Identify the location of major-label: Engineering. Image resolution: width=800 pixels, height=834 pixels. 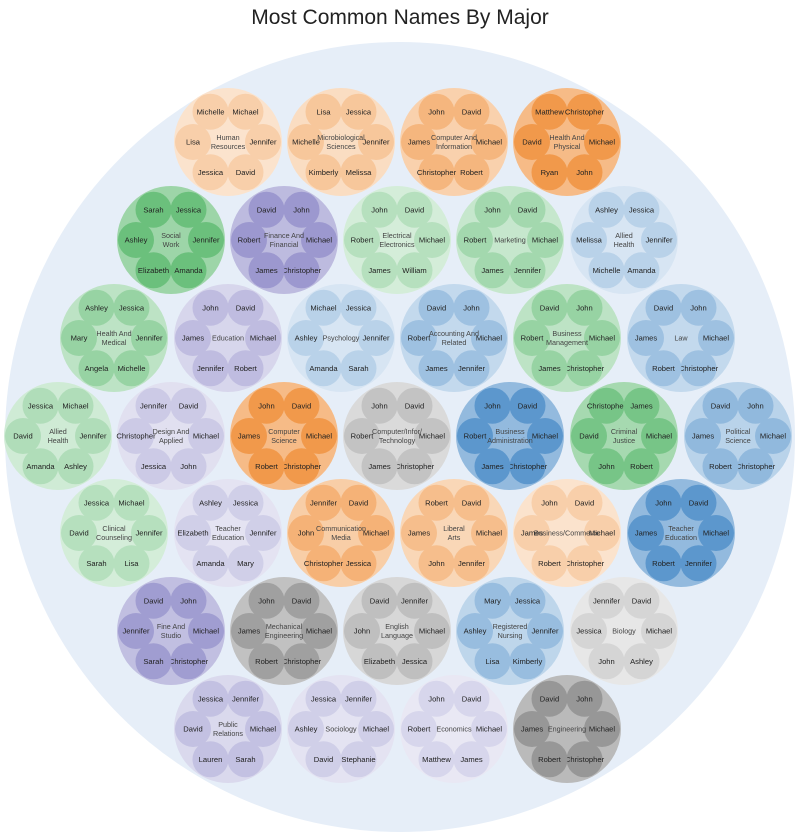
(284, 635).